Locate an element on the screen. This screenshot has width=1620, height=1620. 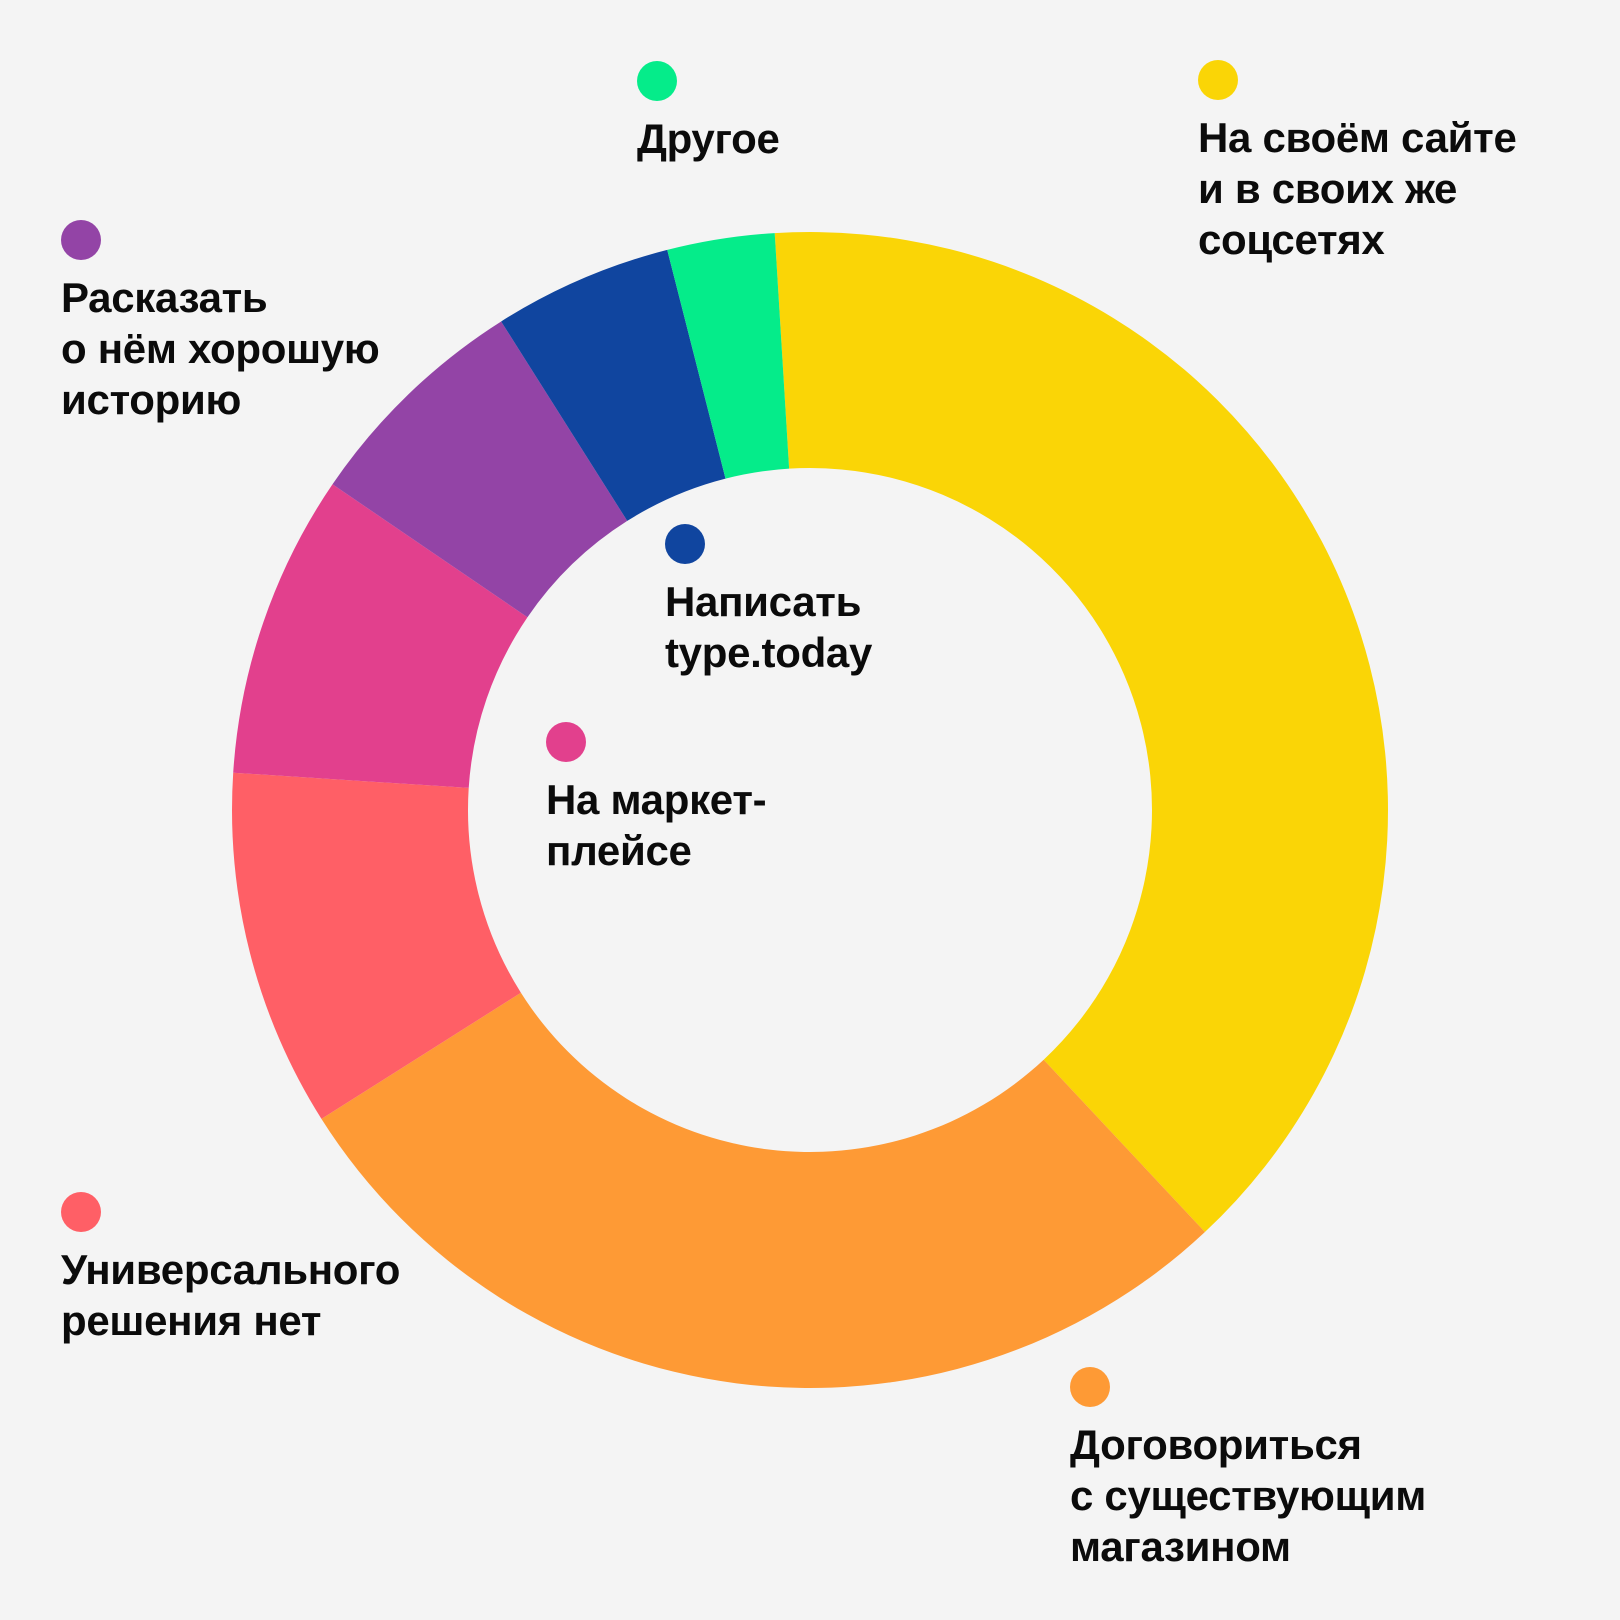
legend-dot-own-site is located at coordinates (1218, 80).